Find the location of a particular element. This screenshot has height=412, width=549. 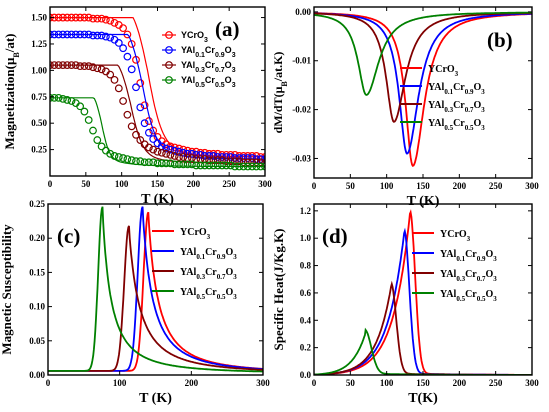

y-tick-label: 1.0 is located at coordinates (306, 238).